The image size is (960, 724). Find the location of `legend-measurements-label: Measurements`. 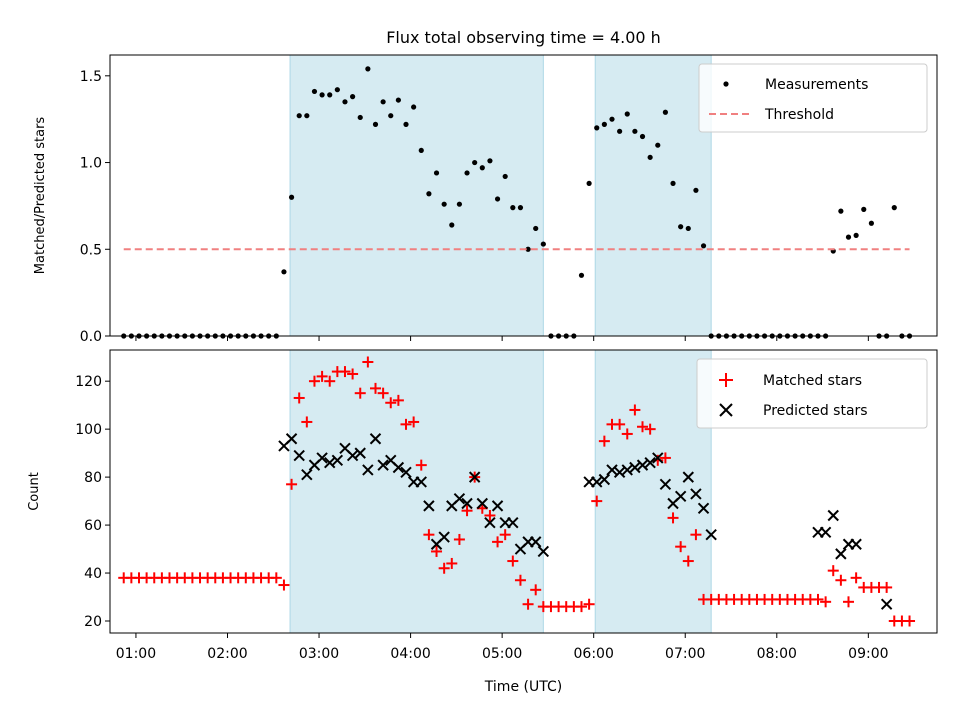

legend-measurements-label: Measurements is located at coordinates (816, 85).